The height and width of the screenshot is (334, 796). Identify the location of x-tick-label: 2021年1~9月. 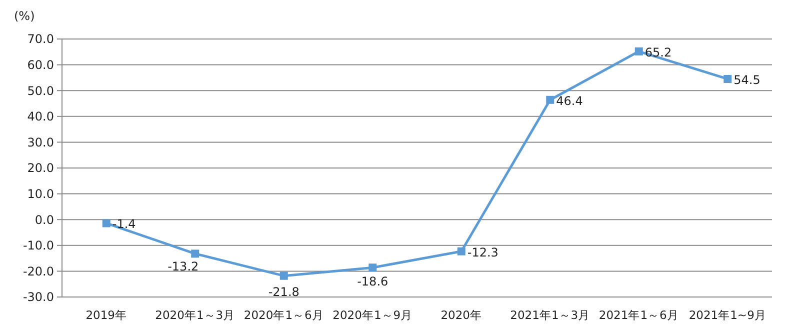
(727, 315).